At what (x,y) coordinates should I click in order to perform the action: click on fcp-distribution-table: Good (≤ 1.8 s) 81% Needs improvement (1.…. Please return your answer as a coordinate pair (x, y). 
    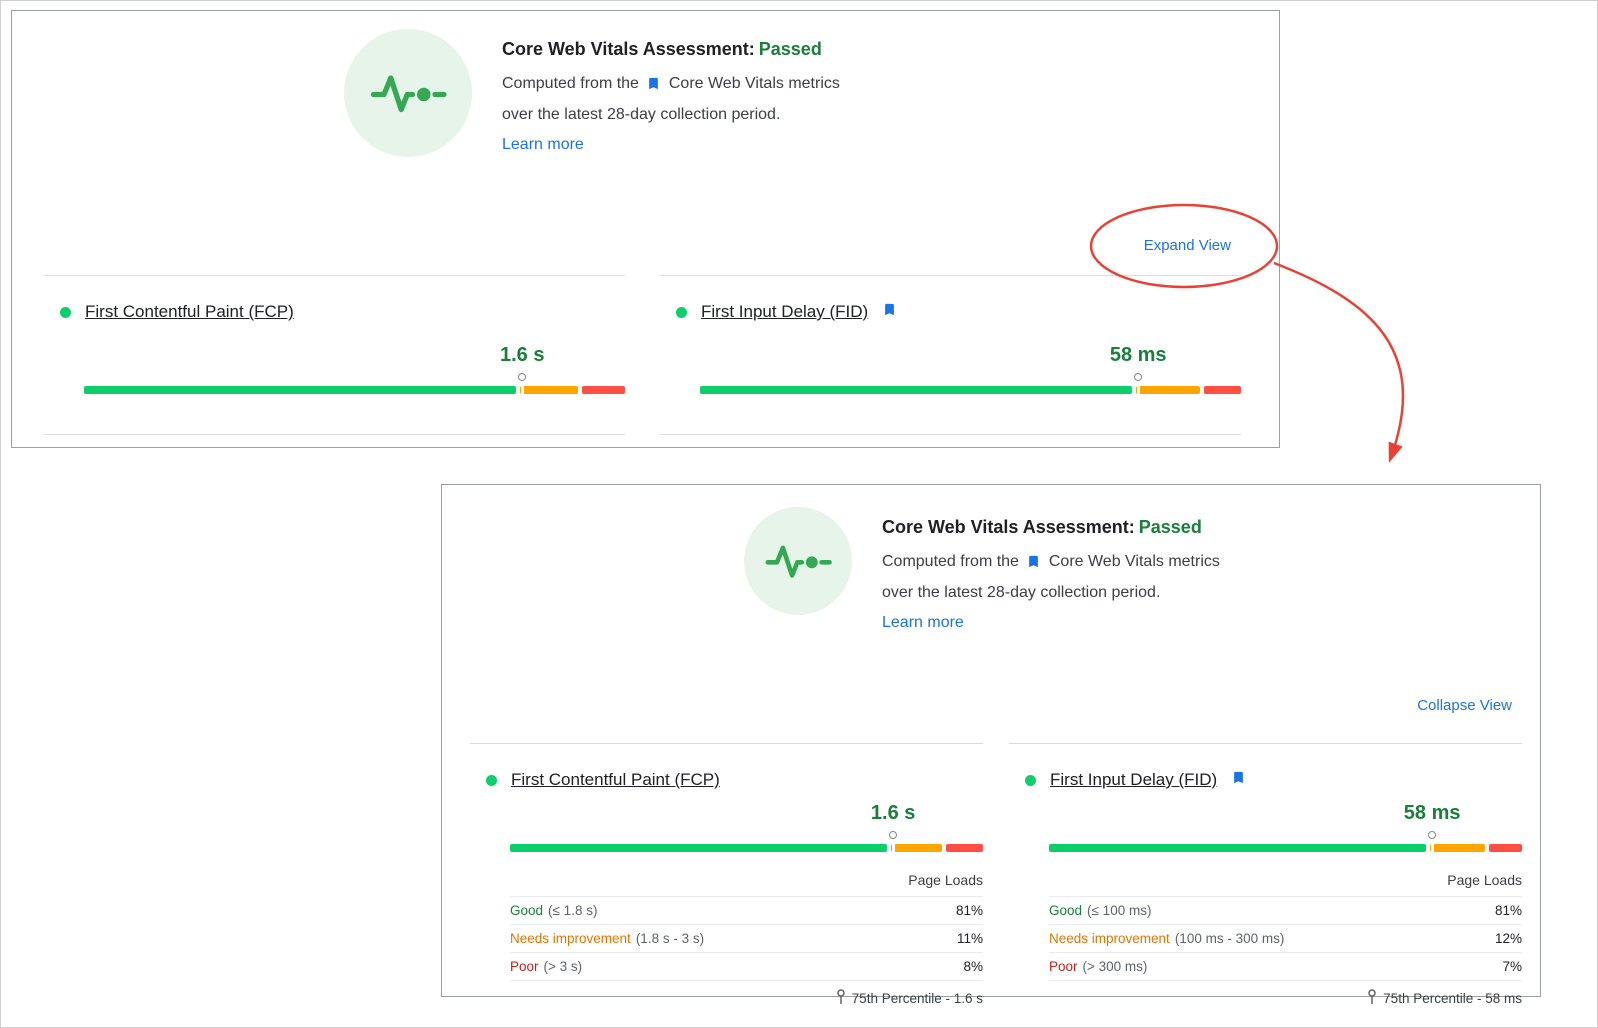
    Looking at the image, I should click on (746, 938).